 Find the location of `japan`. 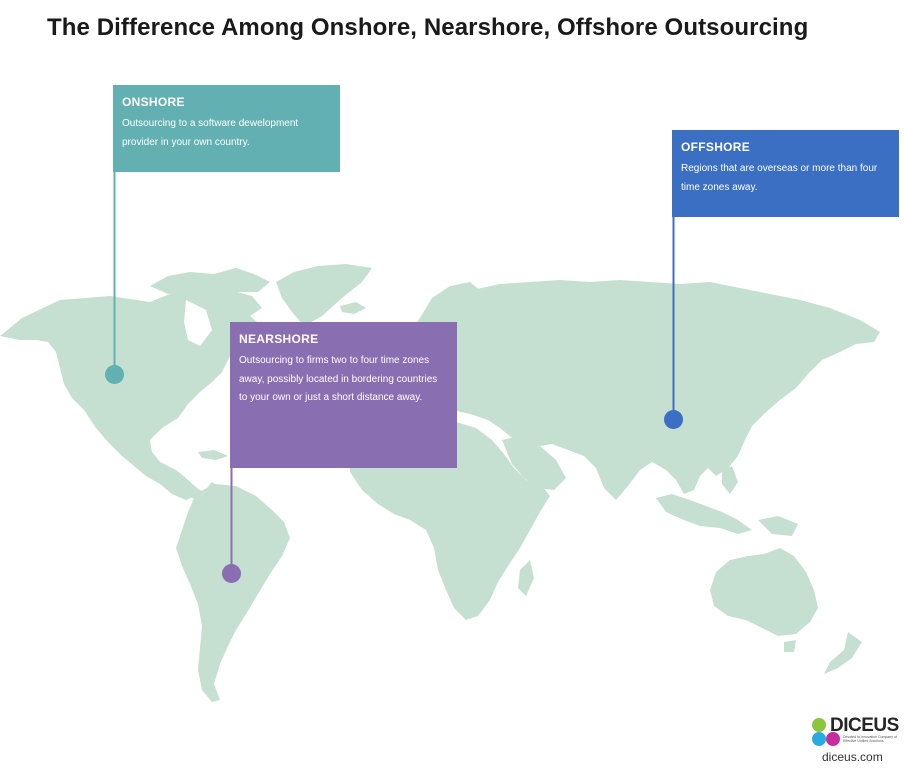

japan is located at coordinates (758, 391).